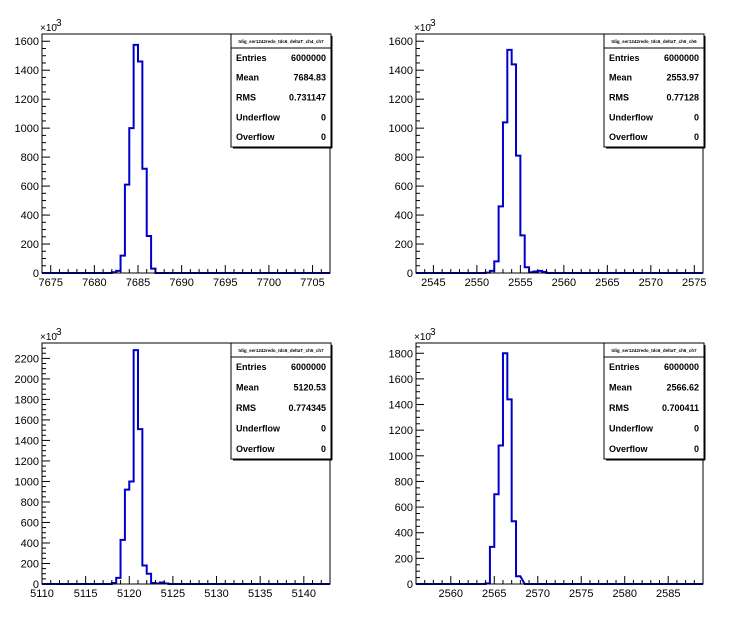 Image resolution: width=746 pixels, height=622 pixels. Describe the element at coordinates (181, 283) in the screenshot. I see `x-tick-label: 7690` at that location.